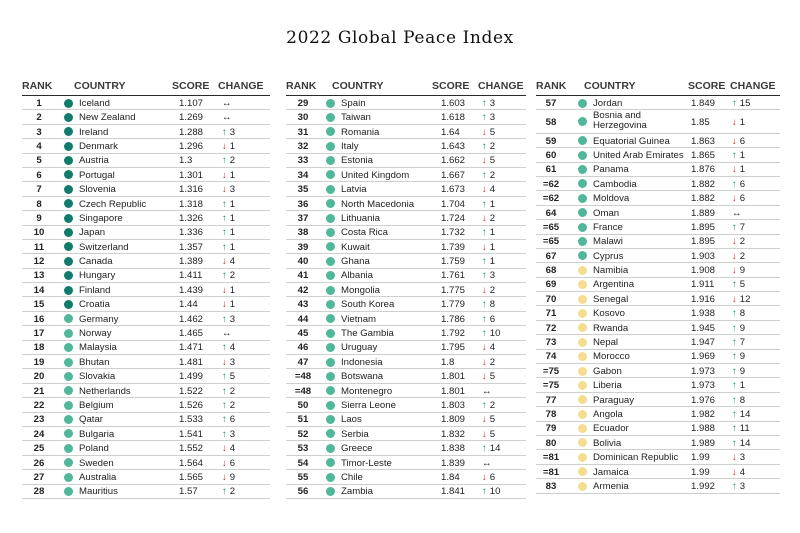  What do you see at coordinates (607, 371) in the screenshot?
I see `country-cell: Gabon` at bounding box center [607, 371].